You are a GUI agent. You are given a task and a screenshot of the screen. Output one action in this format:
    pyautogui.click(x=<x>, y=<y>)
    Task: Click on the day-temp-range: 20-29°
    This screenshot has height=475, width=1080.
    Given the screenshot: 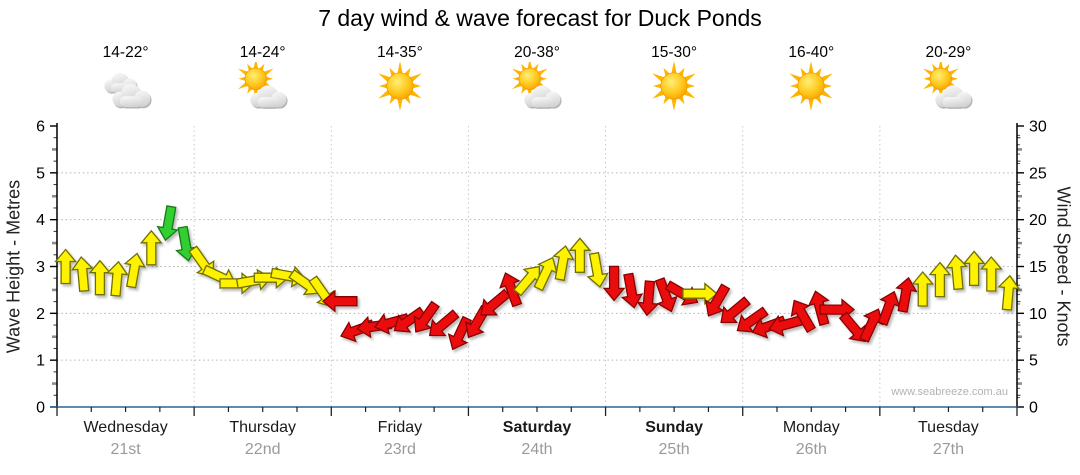 What is the action you would take?
    pyautogui.click(x=948, y=52)
    